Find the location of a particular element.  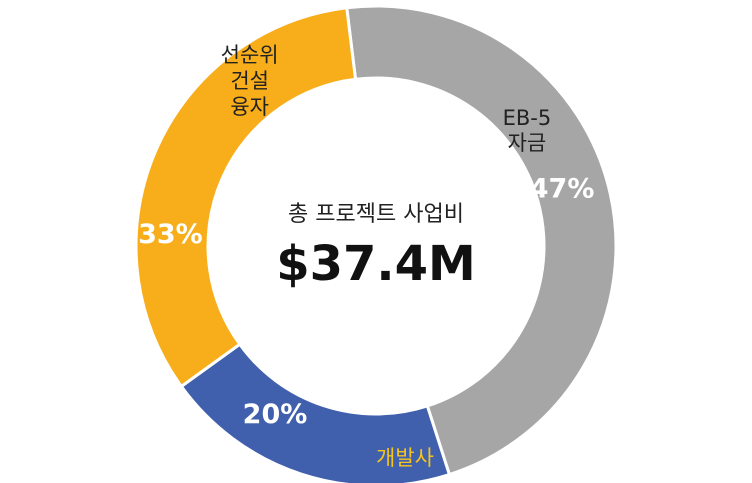

slice-percent-label-0: 47% is located at coordinates (562, 189).